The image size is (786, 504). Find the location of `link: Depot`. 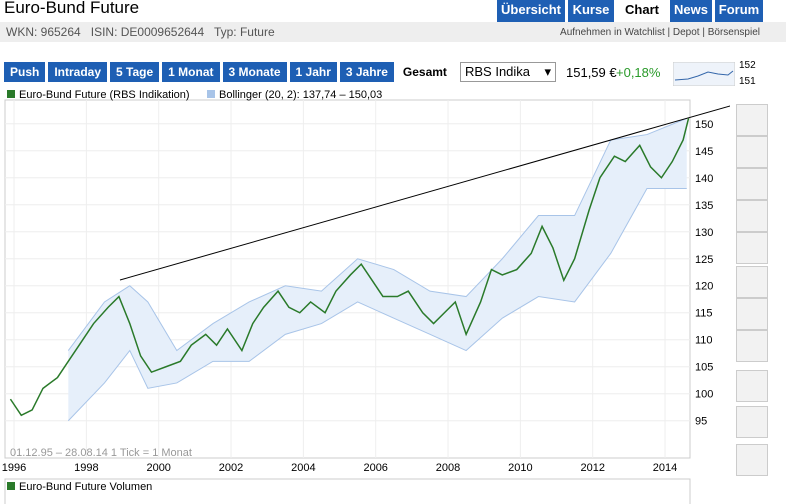

link: Depot is located at coordinates (686, 32).